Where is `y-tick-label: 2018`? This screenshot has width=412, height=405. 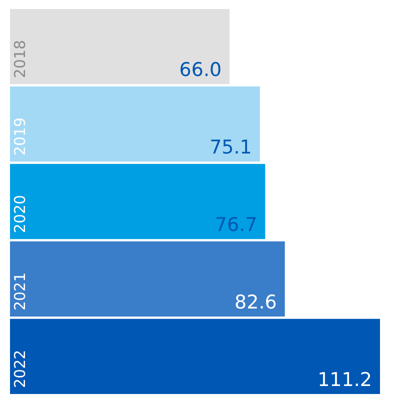 y-tick-label: 2018 is located at coordinates (20, 59).